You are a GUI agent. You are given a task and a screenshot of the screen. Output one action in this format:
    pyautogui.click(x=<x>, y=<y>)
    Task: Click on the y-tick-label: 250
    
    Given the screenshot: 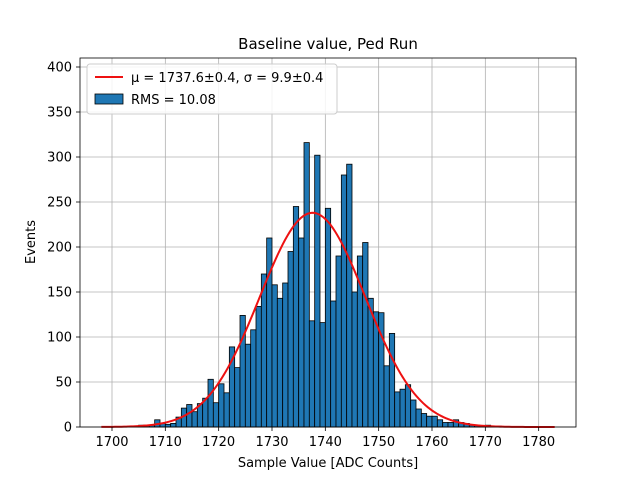 What is the action you would take?
    pyautogui.click(x=59, y=203)
    